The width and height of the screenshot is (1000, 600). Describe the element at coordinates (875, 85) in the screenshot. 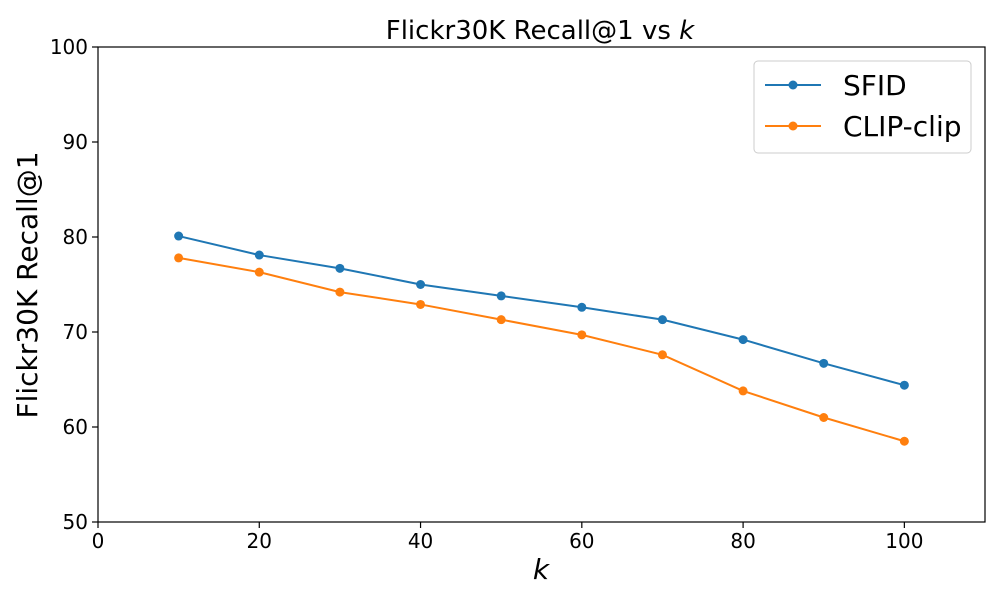

I see `legend-label: SFID` at that location.